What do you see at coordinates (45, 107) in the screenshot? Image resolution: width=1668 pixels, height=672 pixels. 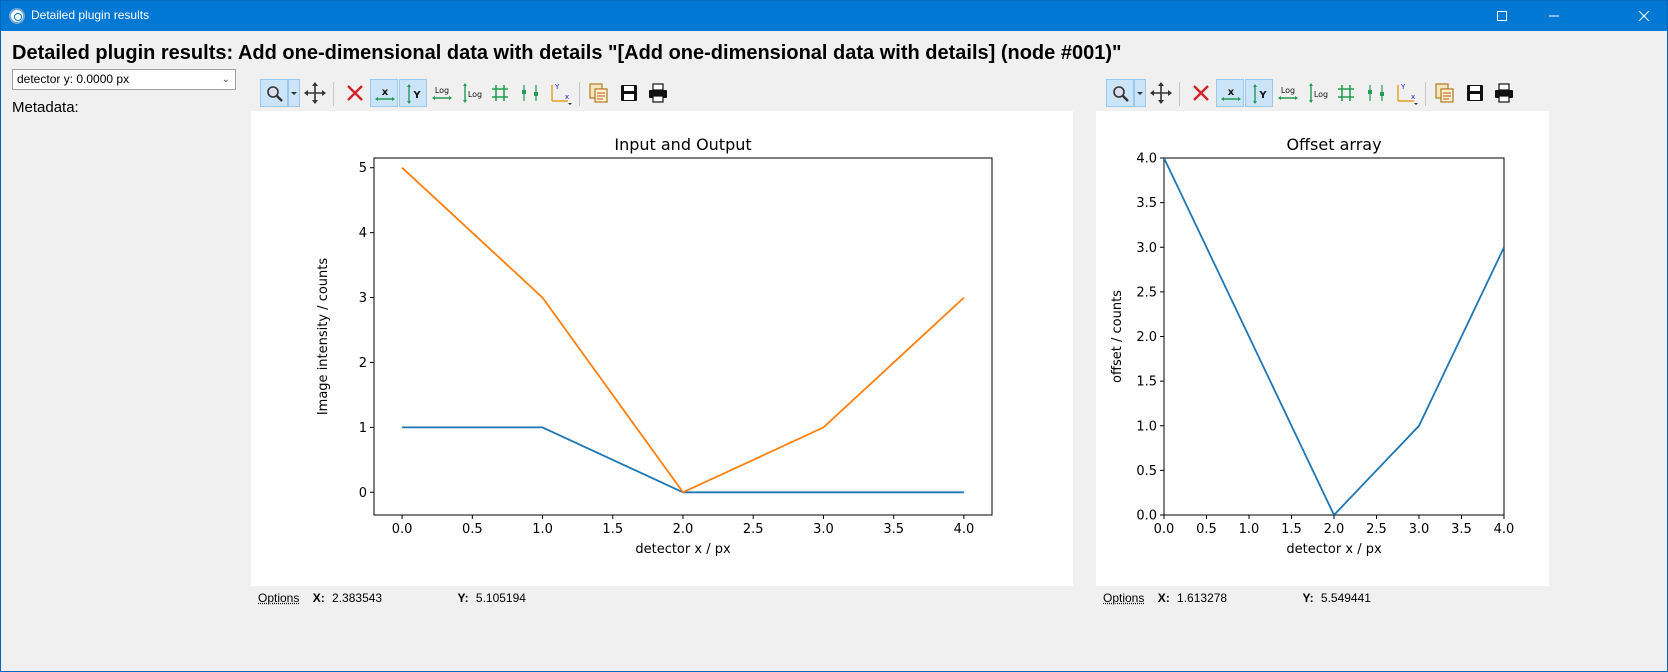 I see `metadata-label: Metadata:` at bounding box center [45, 107].